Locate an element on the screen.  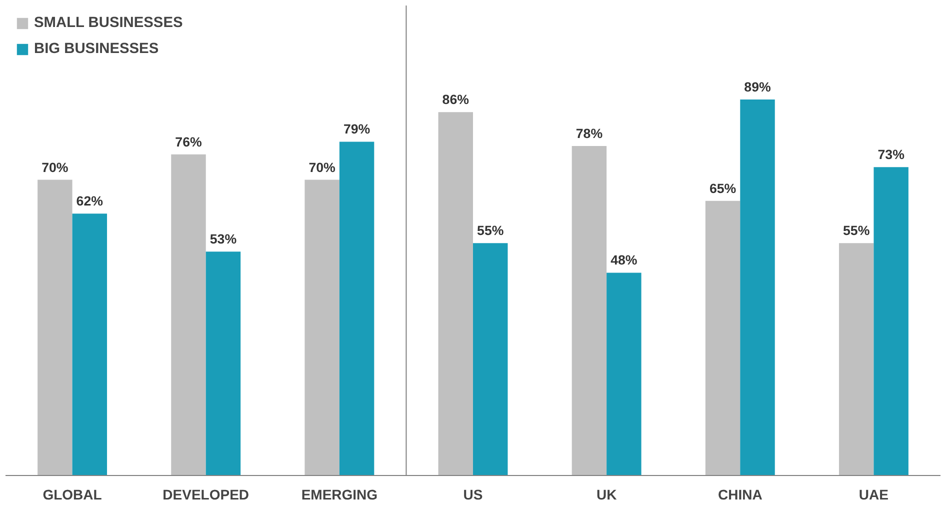
x-tick-label: EMERGING is located at coordinates (339, 494).